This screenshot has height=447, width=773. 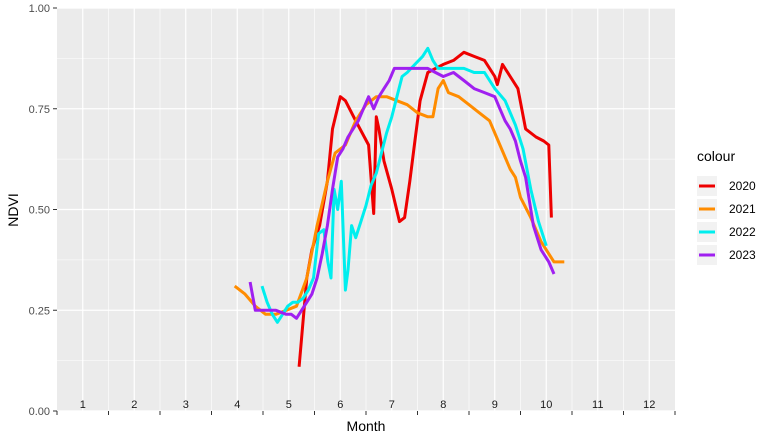 What do you see at coordinates (39, 412) in the screenshot?
I see `y-tick-label: 0.00` at bounding box center [39, 412].